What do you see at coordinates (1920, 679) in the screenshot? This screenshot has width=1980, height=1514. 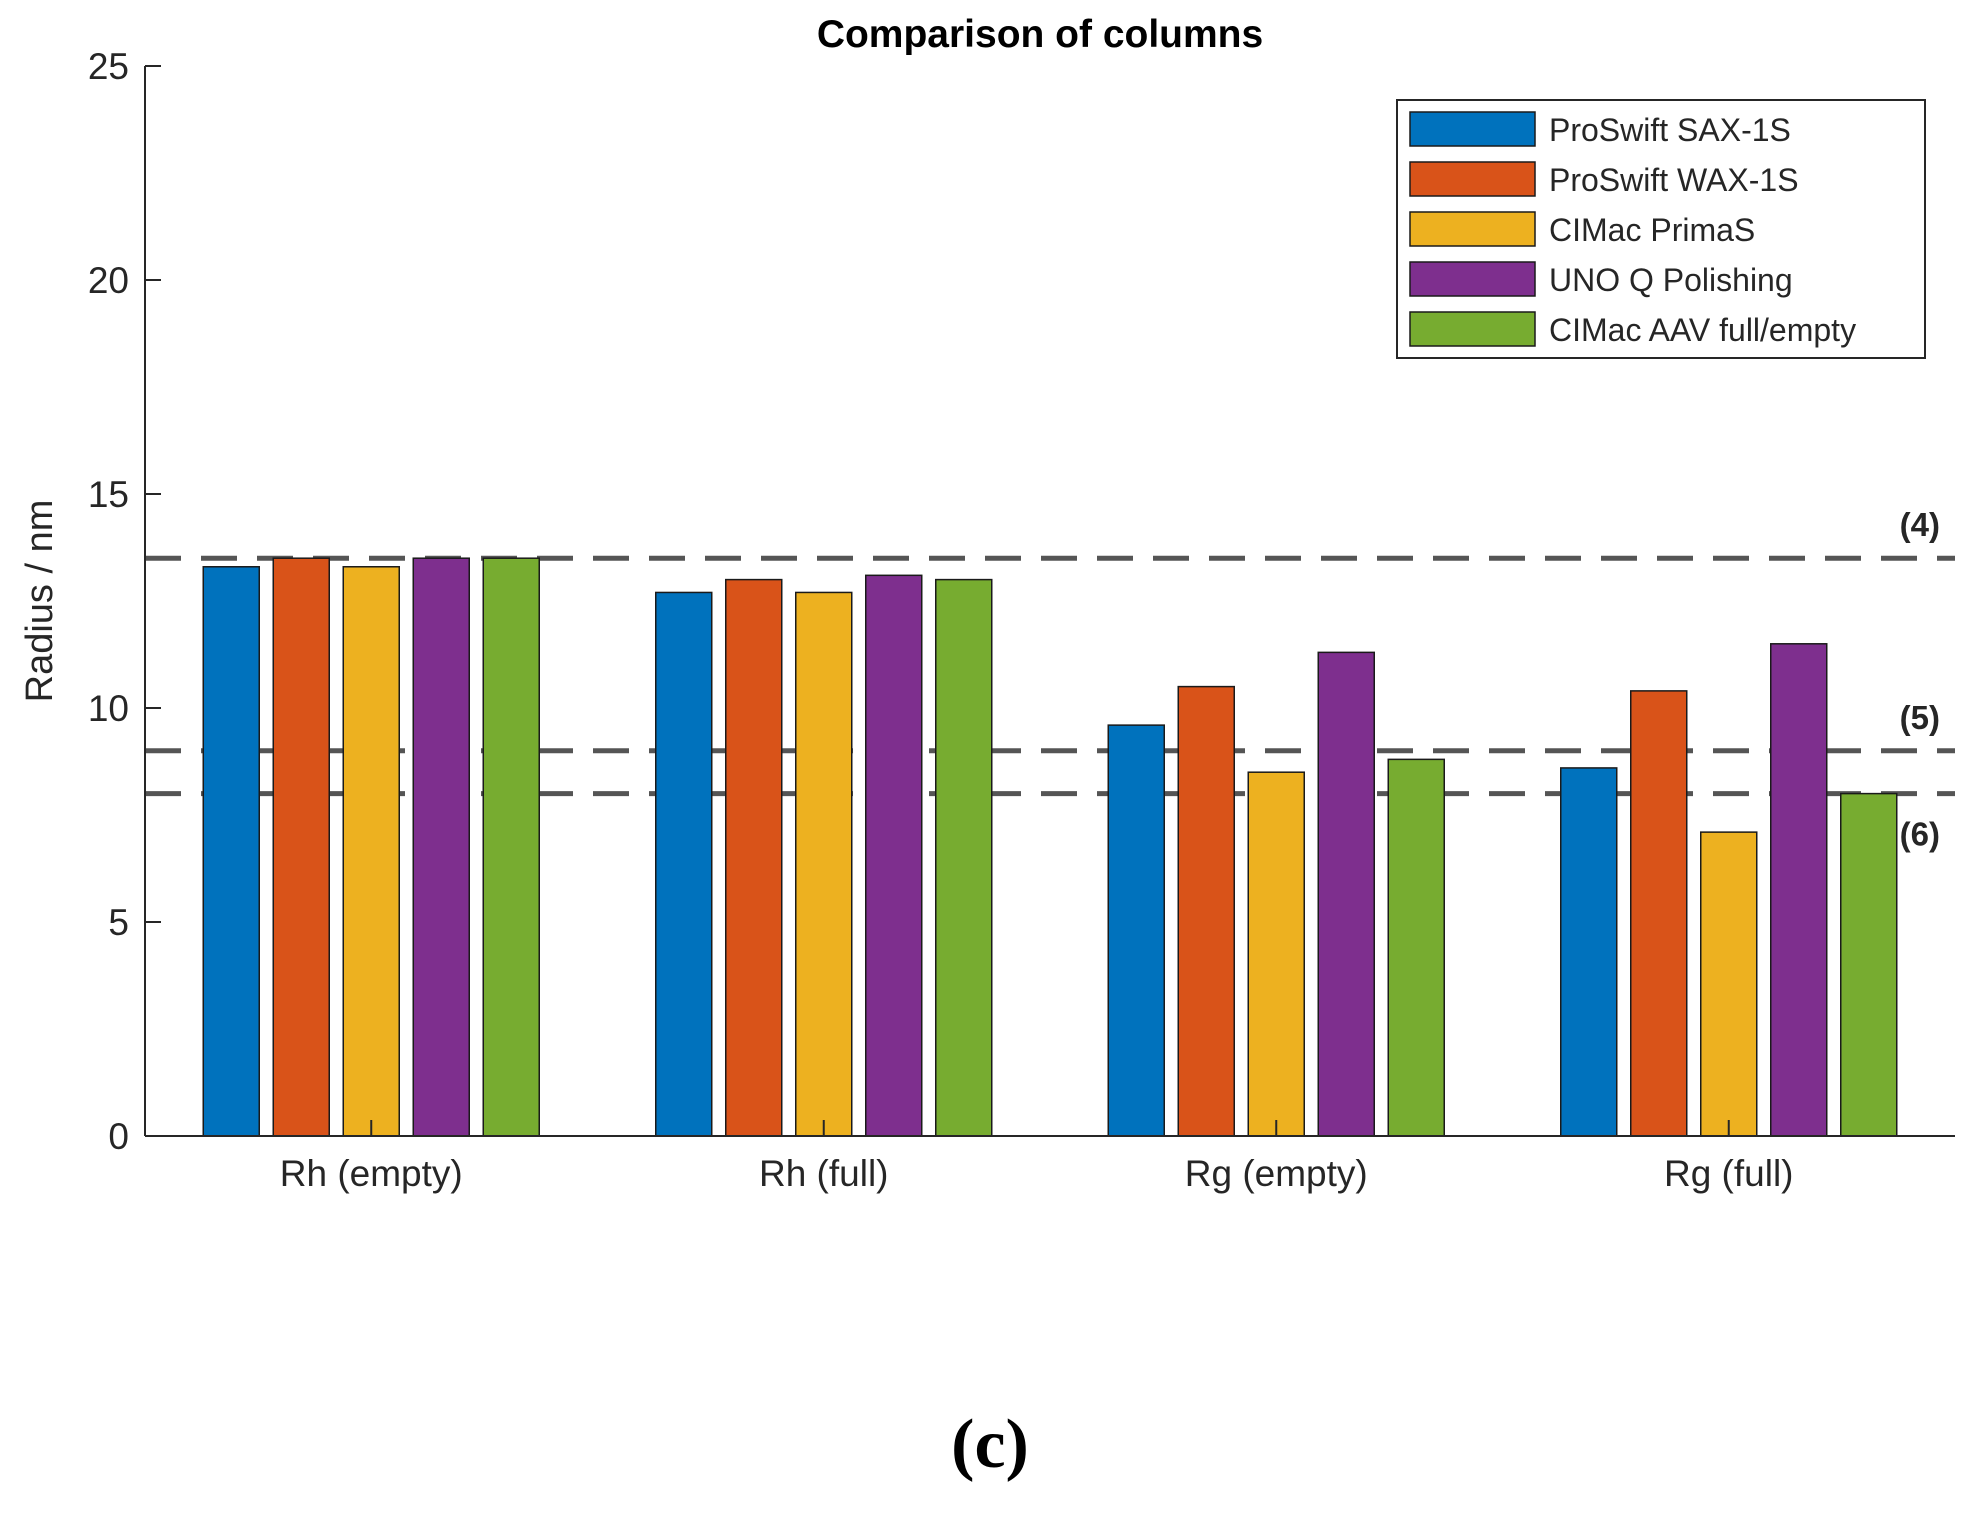 I see `reference-labels: (4) (5) (6)` at bounding box center [1920, 679].